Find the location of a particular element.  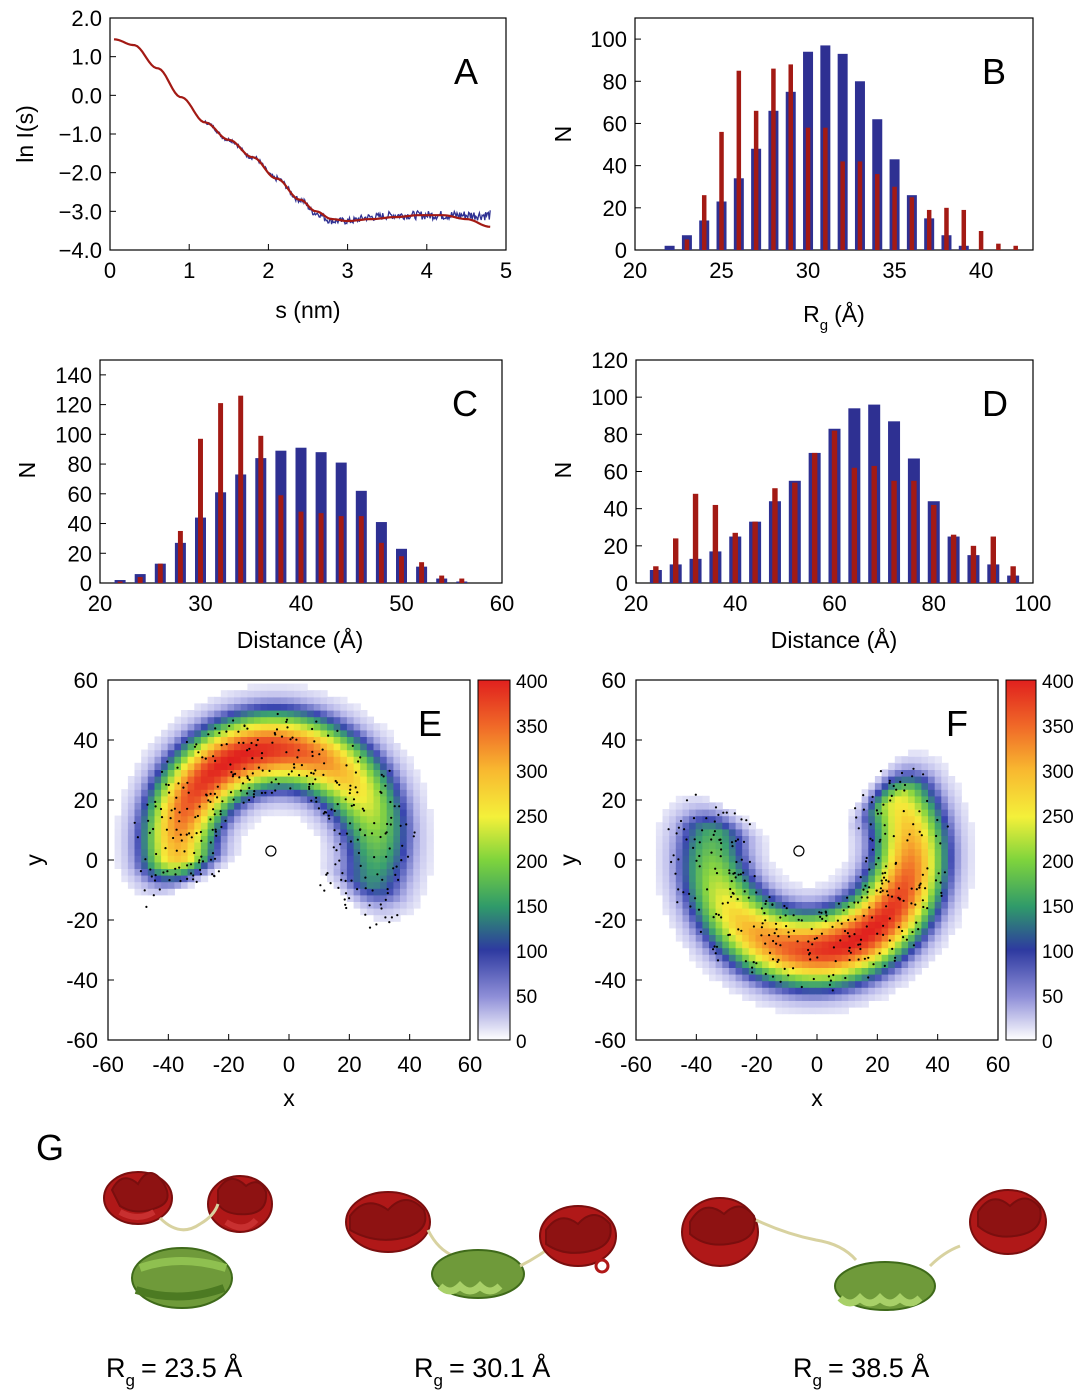

panel-label-f: F is located at coordinates (957, 723).